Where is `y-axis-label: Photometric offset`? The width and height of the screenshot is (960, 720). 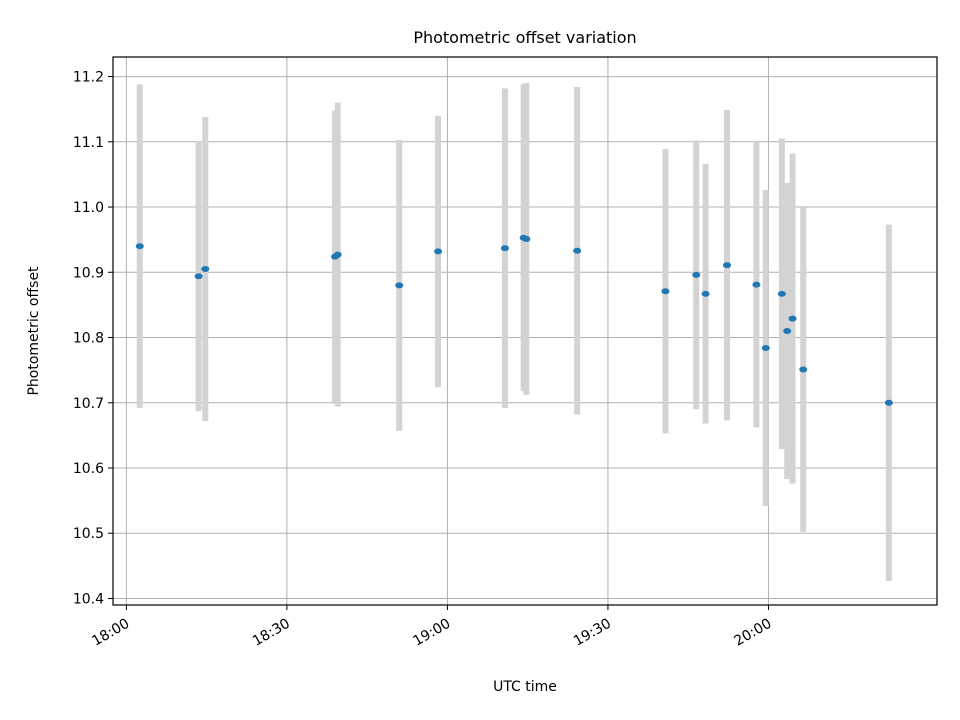
y-axis-label: Photometric offset is located at coordinates (34, 331).